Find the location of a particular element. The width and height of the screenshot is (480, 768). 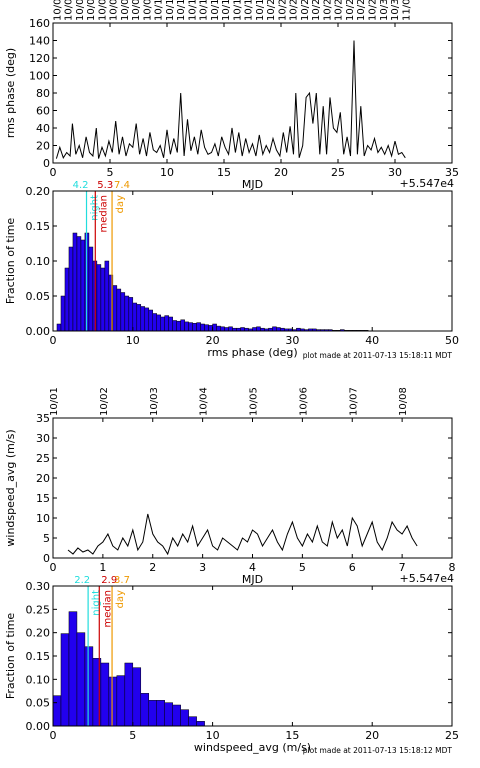

y-tick-label: 0.25 is located at coordinates (38, 609).